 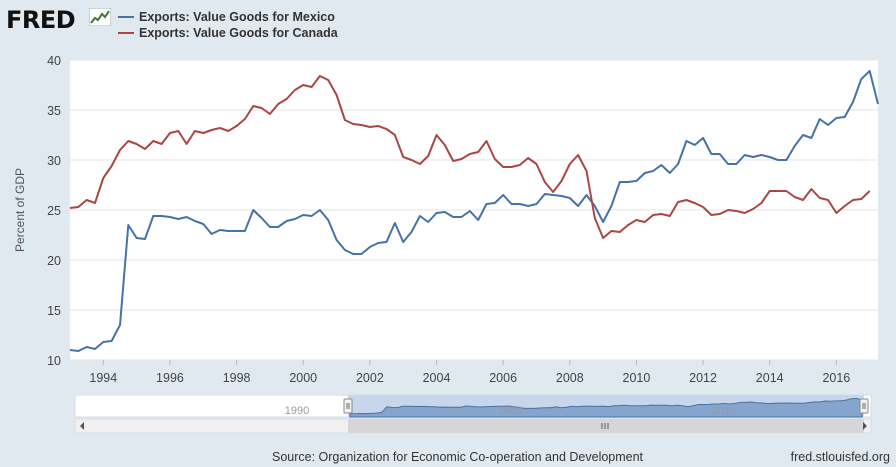 I want to click on range-navigator: 1990 2000 2010, so click(x=473, y=414).